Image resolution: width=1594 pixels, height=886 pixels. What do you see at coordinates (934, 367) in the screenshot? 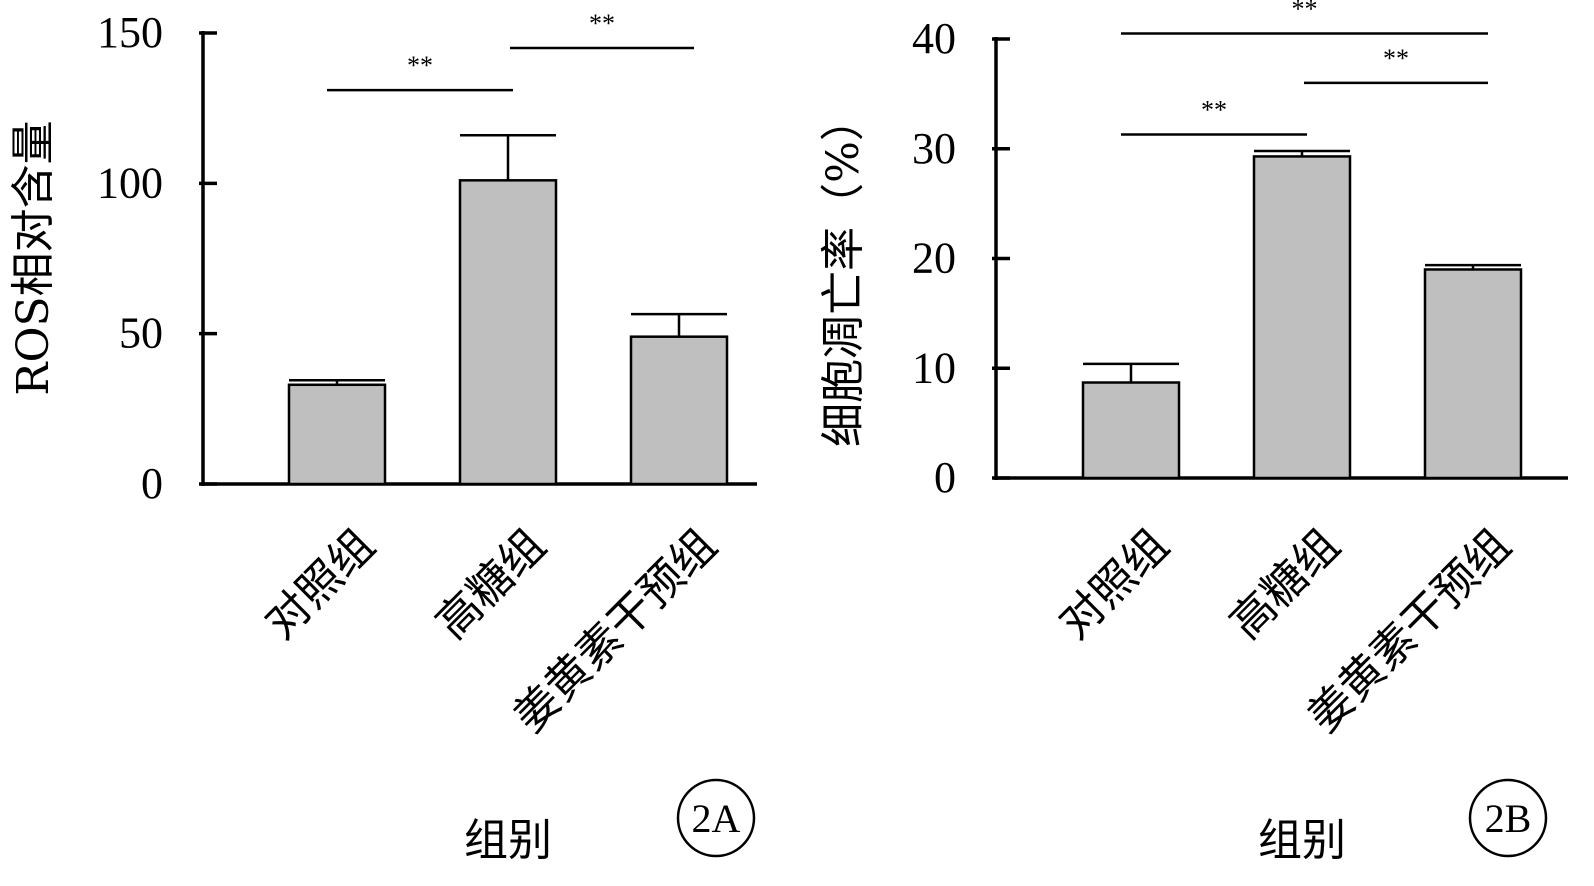
I see `y-tick-label: 10` at bounding box center [934, 367].